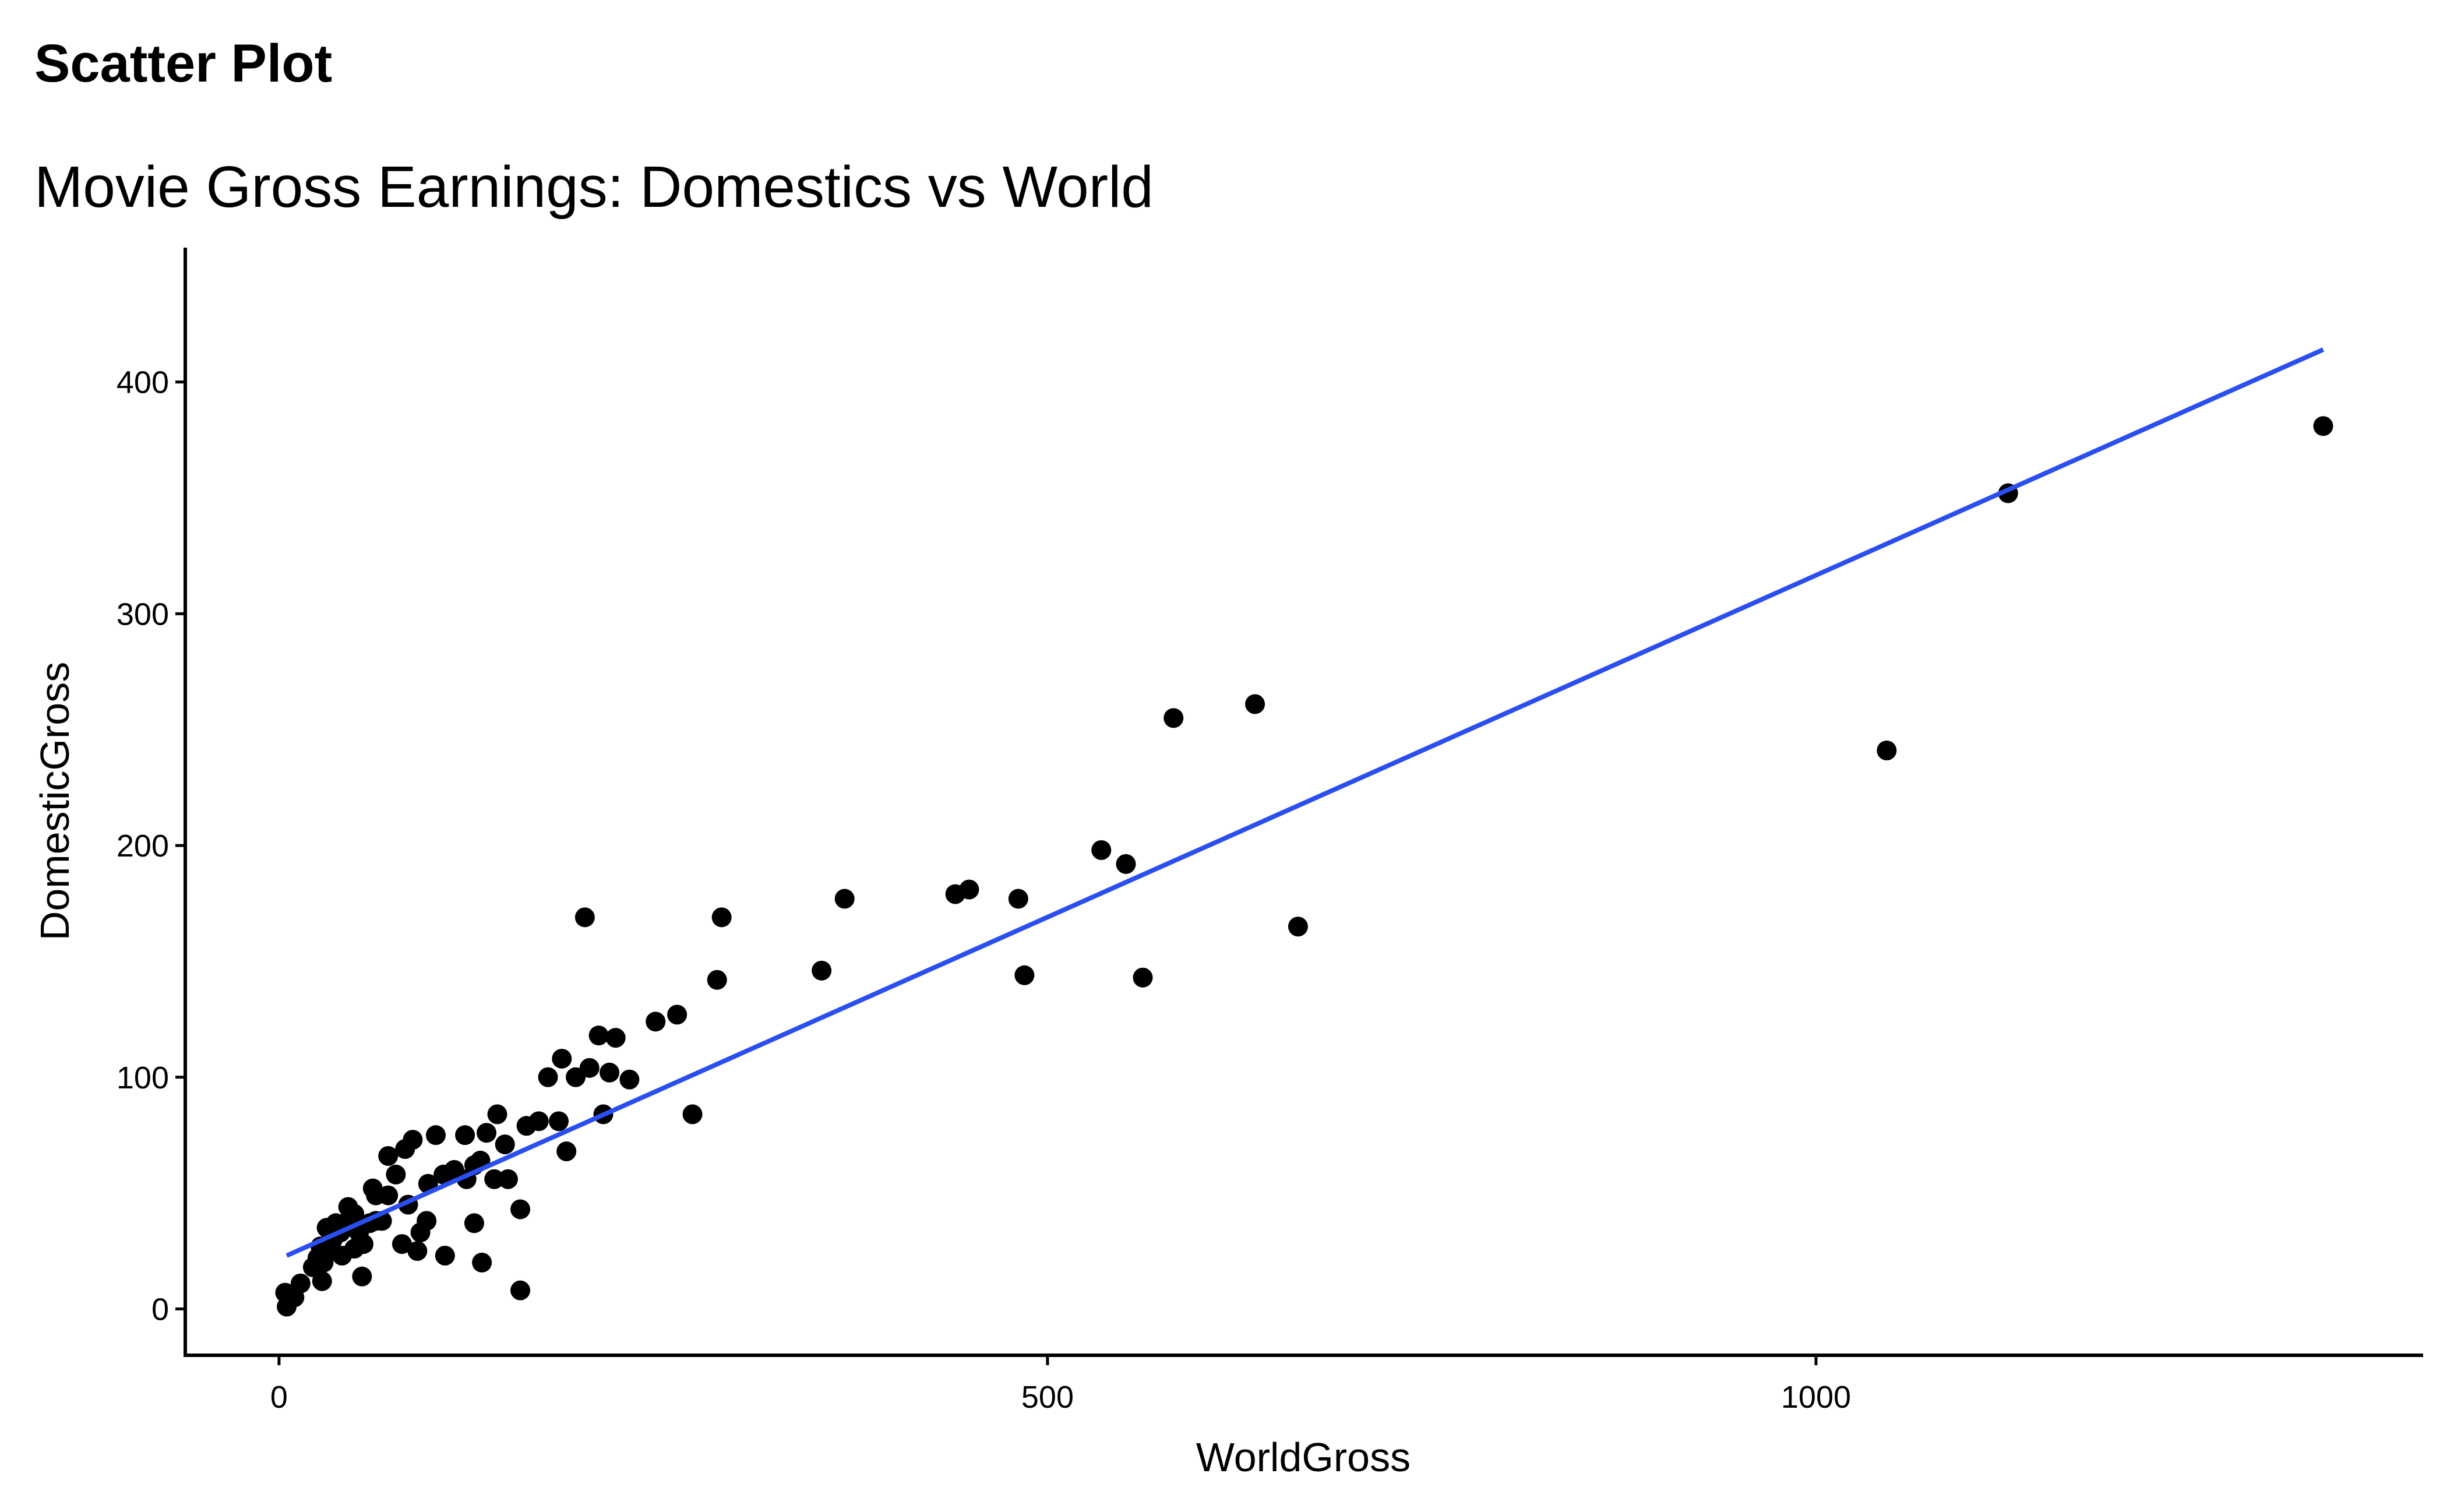  What do you see at coordinates (1816, 1397) in the screenshot?
I see `x-tick-label: 1000` at bounding box center [1816, 1397].